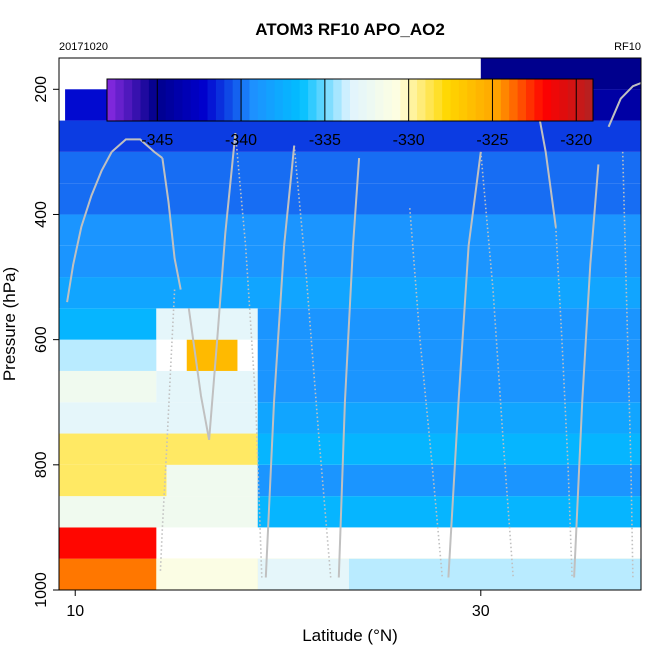 Image resolution: width=650 pixels, height=650 pixels. I want to click on y-tick-label-0: 200, so click(41, 89).